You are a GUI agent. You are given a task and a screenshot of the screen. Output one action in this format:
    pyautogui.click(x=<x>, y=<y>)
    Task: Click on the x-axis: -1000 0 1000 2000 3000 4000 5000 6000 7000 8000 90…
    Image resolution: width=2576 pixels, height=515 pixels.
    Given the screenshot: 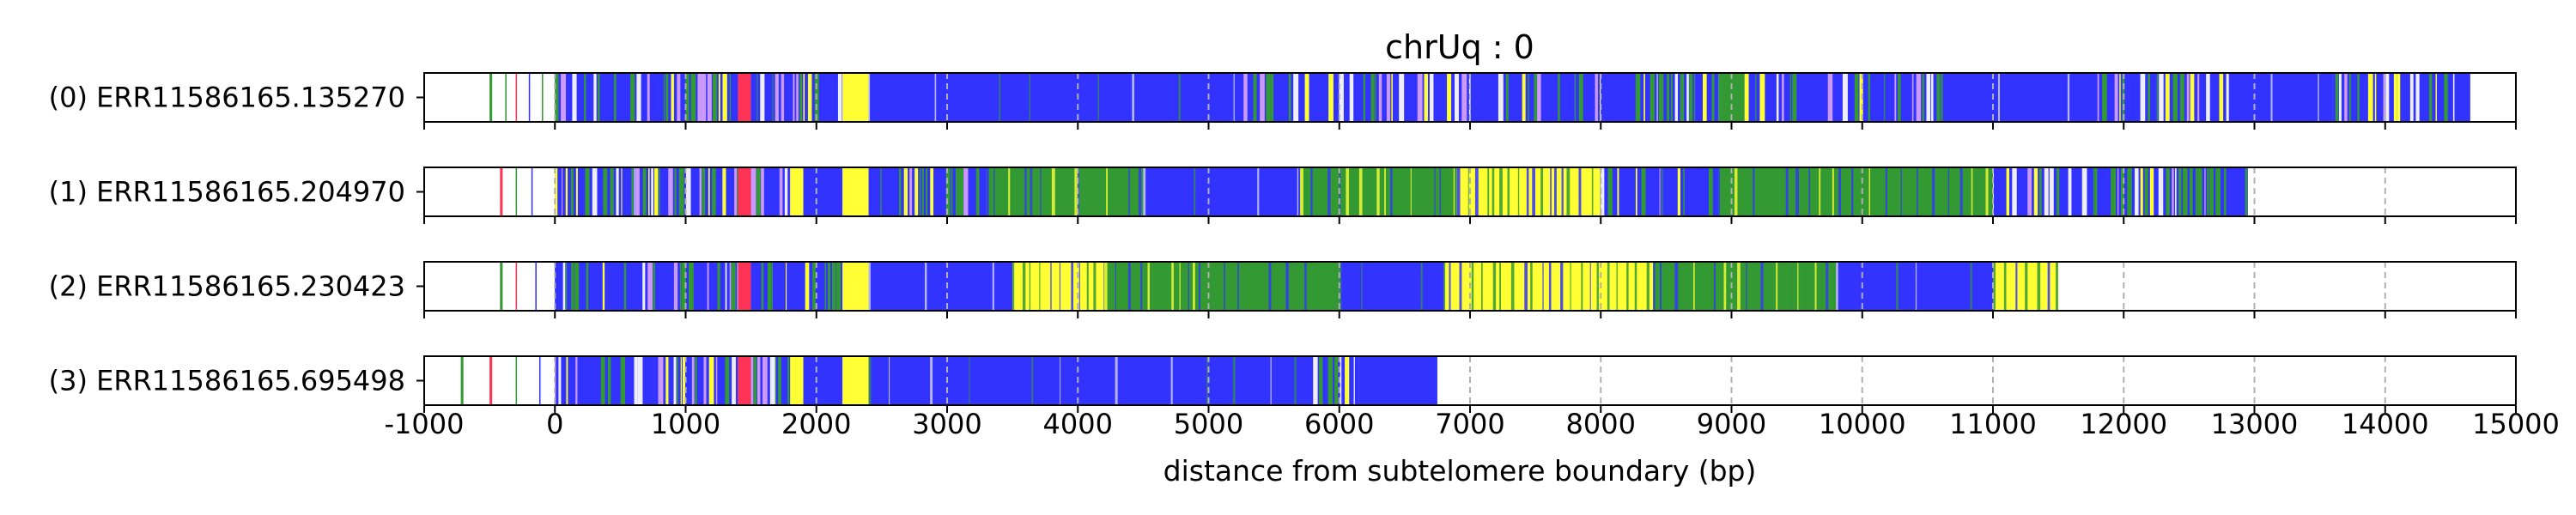 What is the action you would take?
    pyautogui.click(x=1473, y=424)
    